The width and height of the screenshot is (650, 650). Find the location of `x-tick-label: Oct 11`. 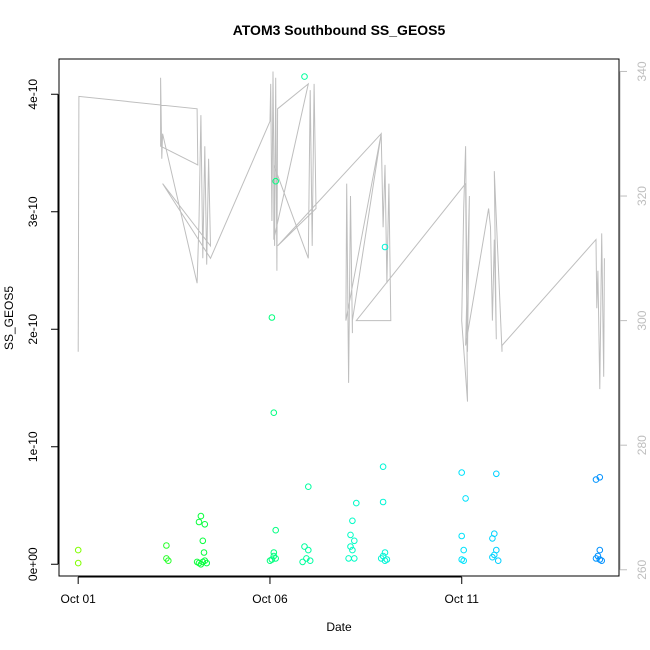

x-tick-label: Oct 11 is located at coordinates (462, 599).